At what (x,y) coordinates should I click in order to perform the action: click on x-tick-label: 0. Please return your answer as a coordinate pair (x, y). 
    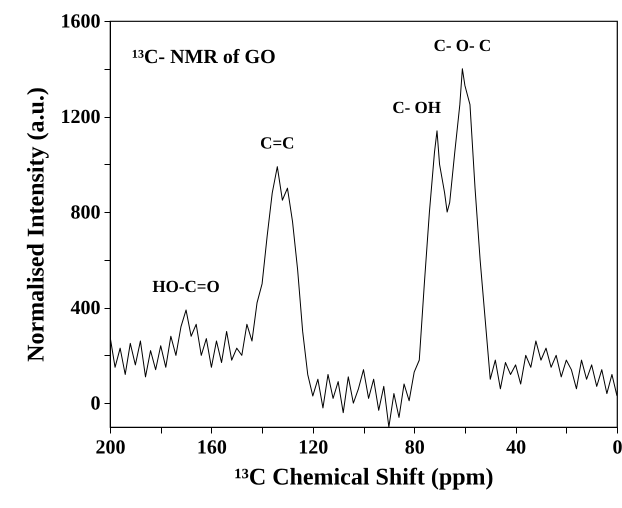
    Looking at the image, I should click on (617, 447).